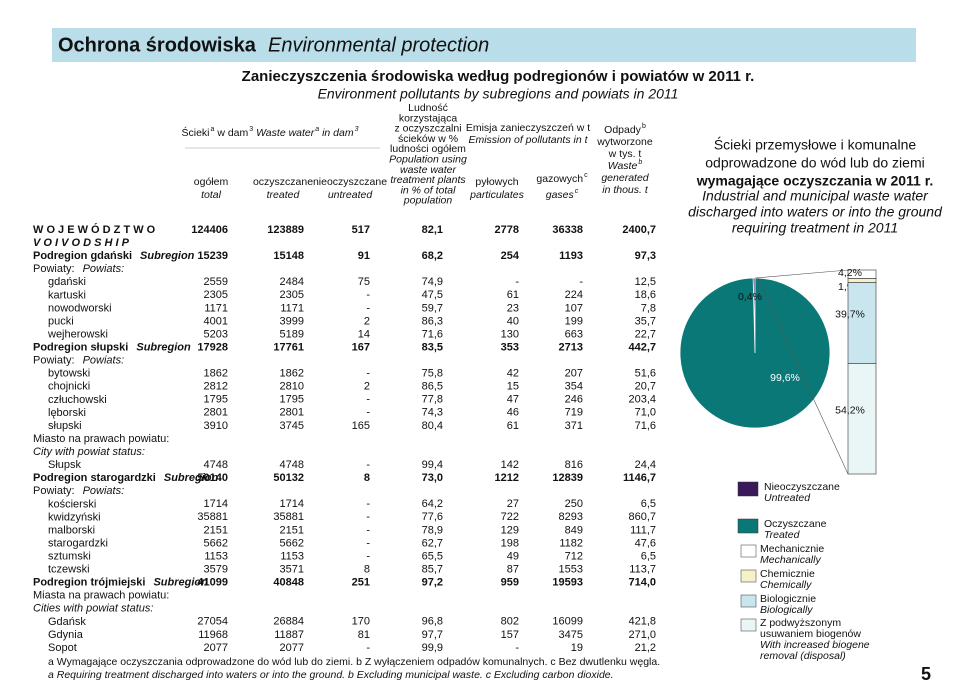  Describe the element at coordinates (428, 159) in the screenshot. I see `header-segment: Population using` at that location.